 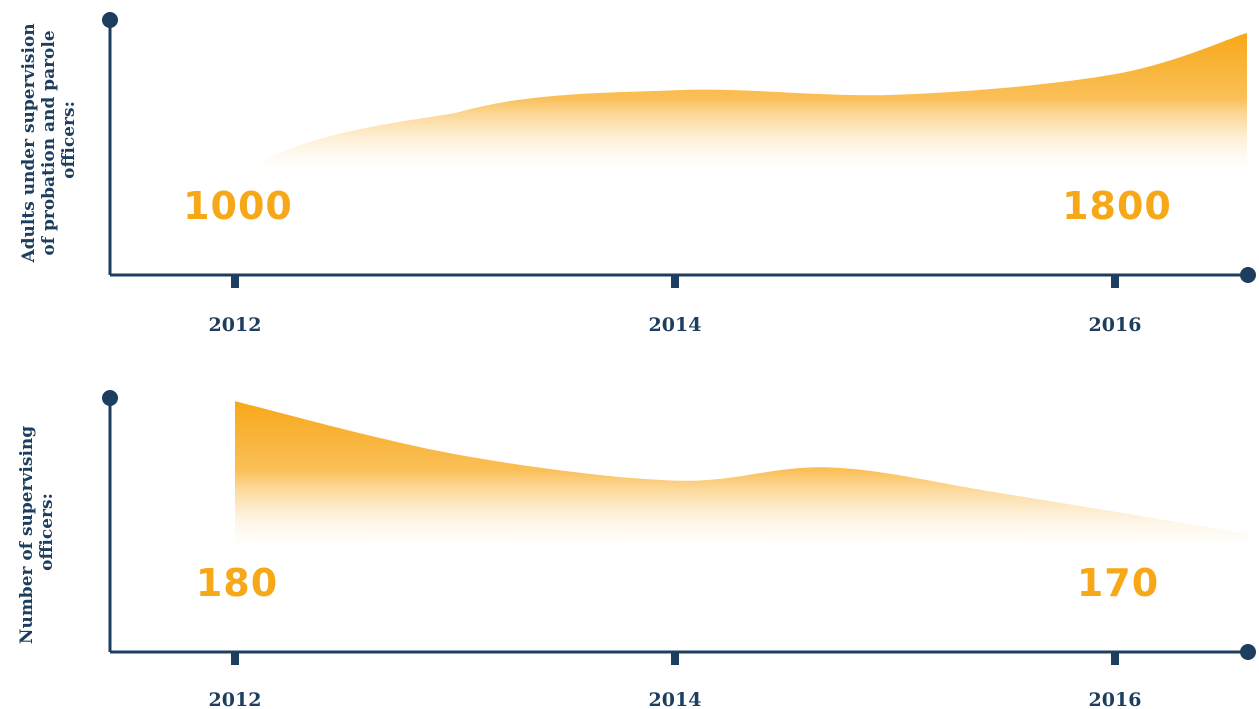 I want to click on end-value-label: 1800, so click(x=1117, y=206).